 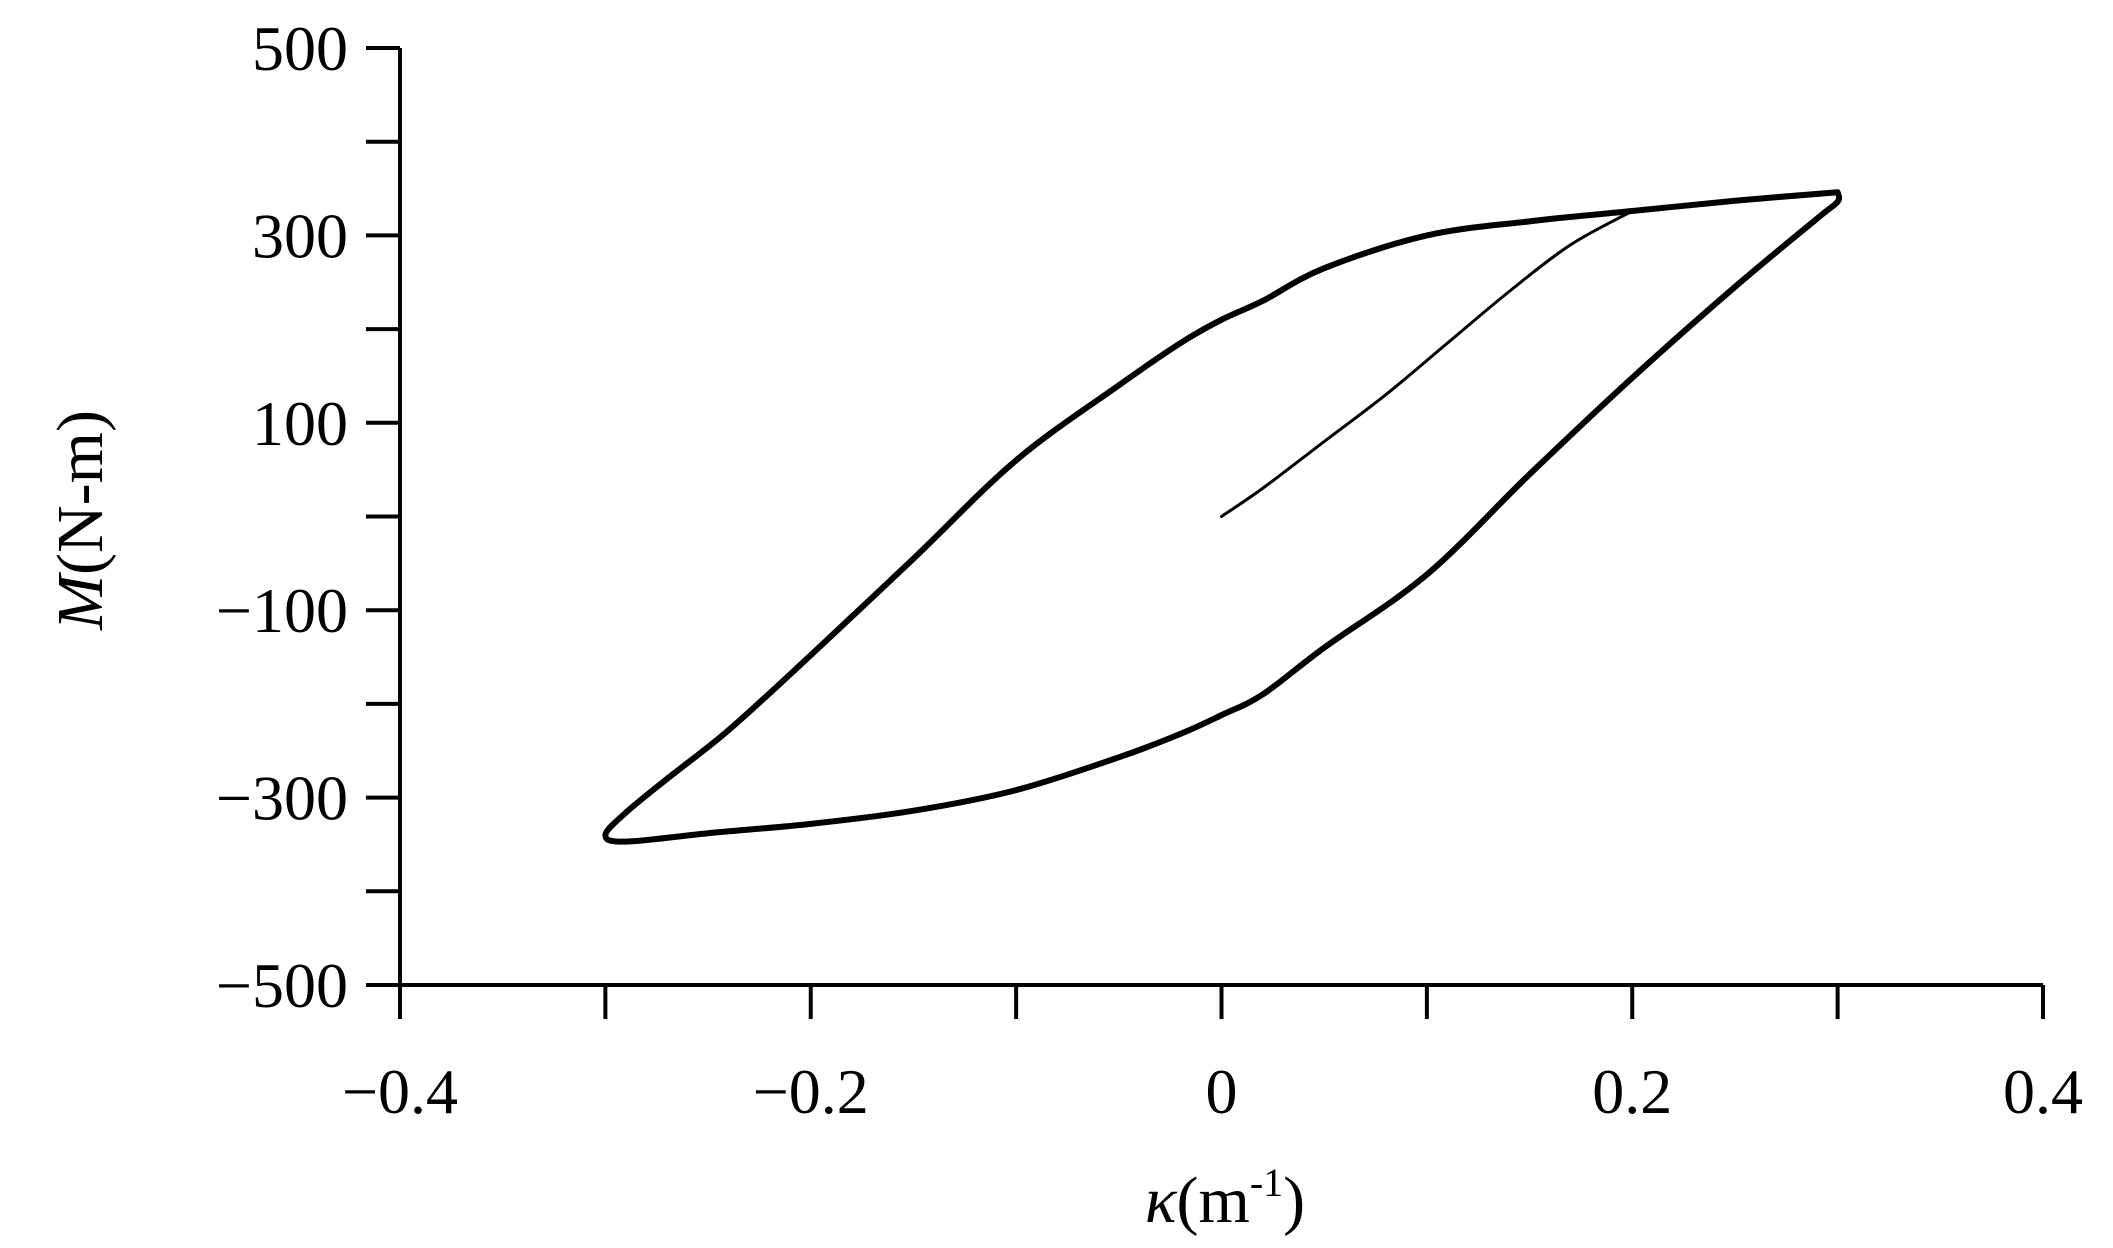 What do you see at coordinates (282, 610) in the screenshot?
I see `y-tick-label: −100` at bounding box center [282, 610].